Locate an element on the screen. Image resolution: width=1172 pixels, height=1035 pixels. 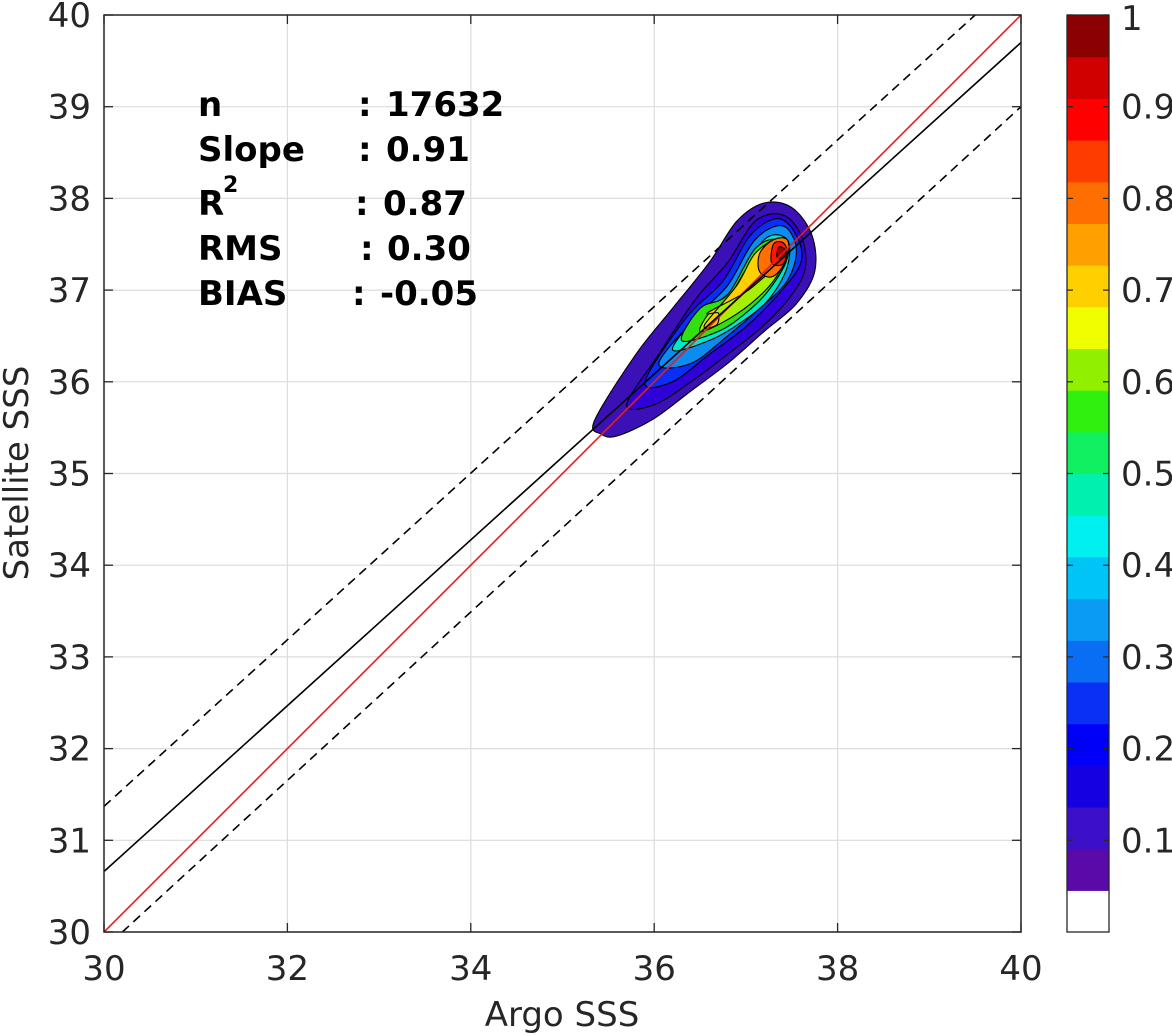
stat-n-label: n is located at coordinates (210, 105).